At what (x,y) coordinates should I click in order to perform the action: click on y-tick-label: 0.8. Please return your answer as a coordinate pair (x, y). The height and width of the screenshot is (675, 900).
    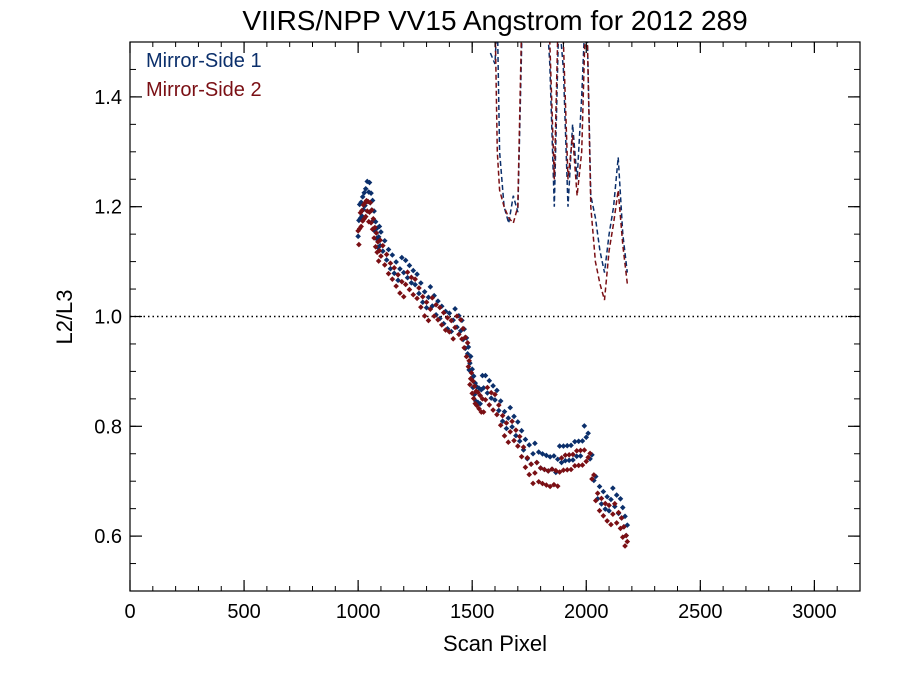
    Looking at the image, I should click on (108, 427).